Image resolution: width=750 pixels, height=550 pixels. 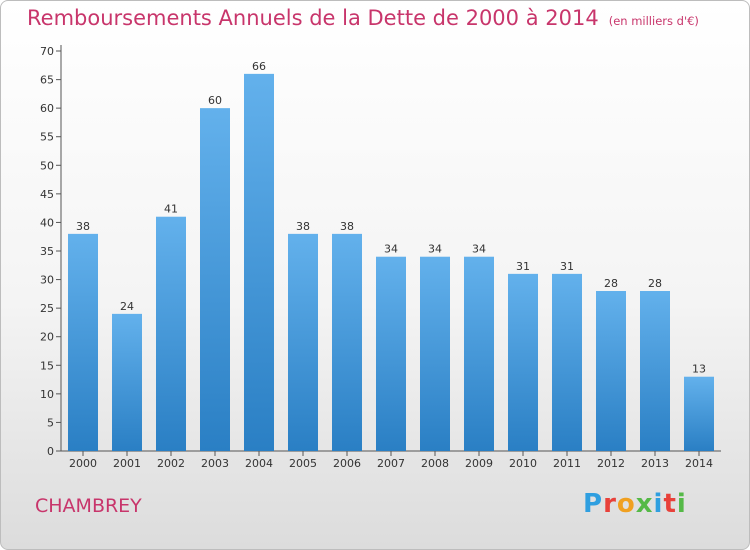 I want to click on bar-2013, so click(x=655, y=371).